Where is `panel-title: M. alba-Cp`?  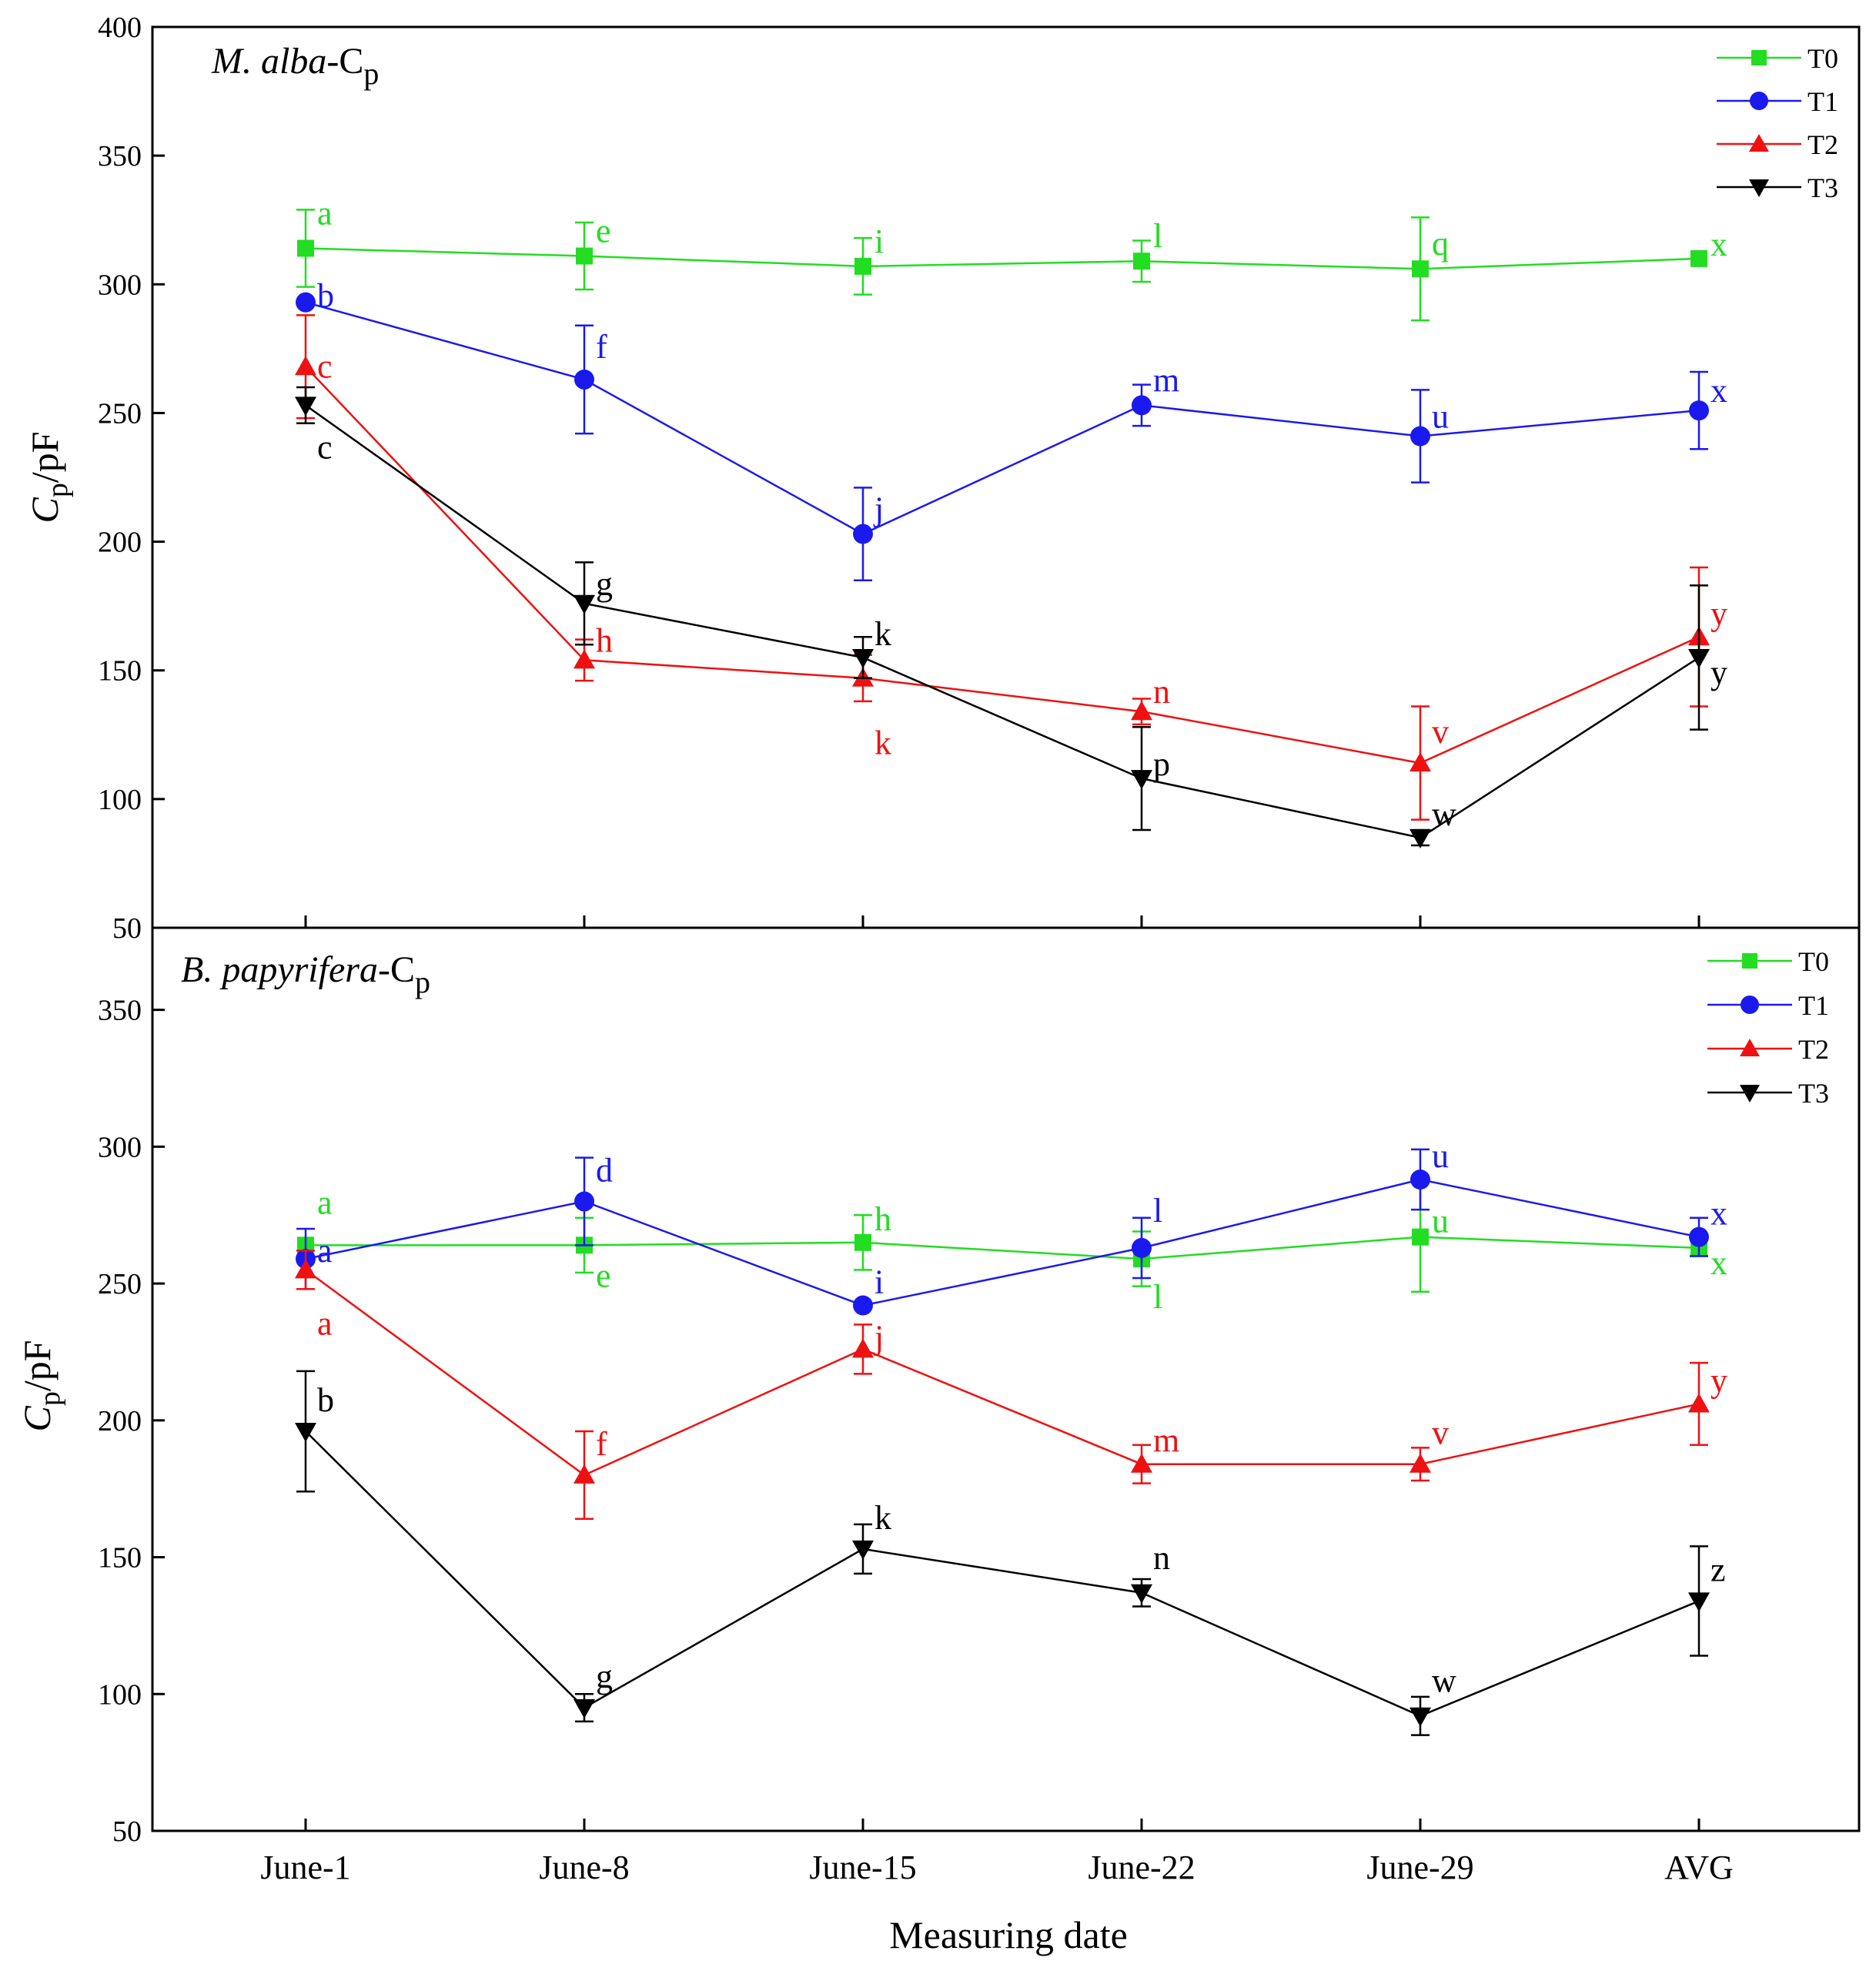
panel-title: M. alba-Cp is located at coordinates (295, 66).